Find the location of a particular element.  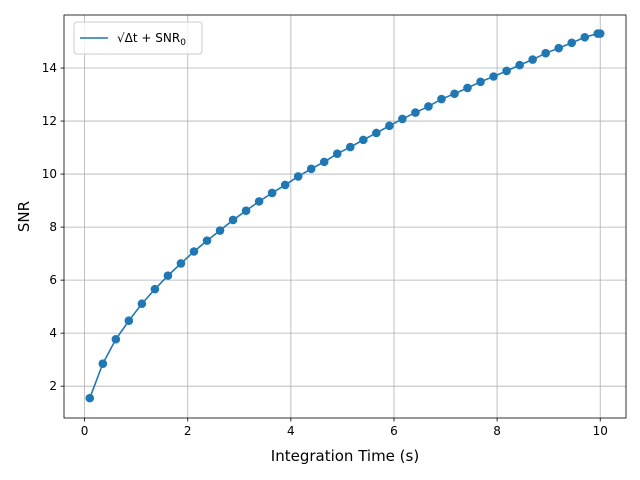

y-tick-label: 10 is located at coordinates (49, 174).